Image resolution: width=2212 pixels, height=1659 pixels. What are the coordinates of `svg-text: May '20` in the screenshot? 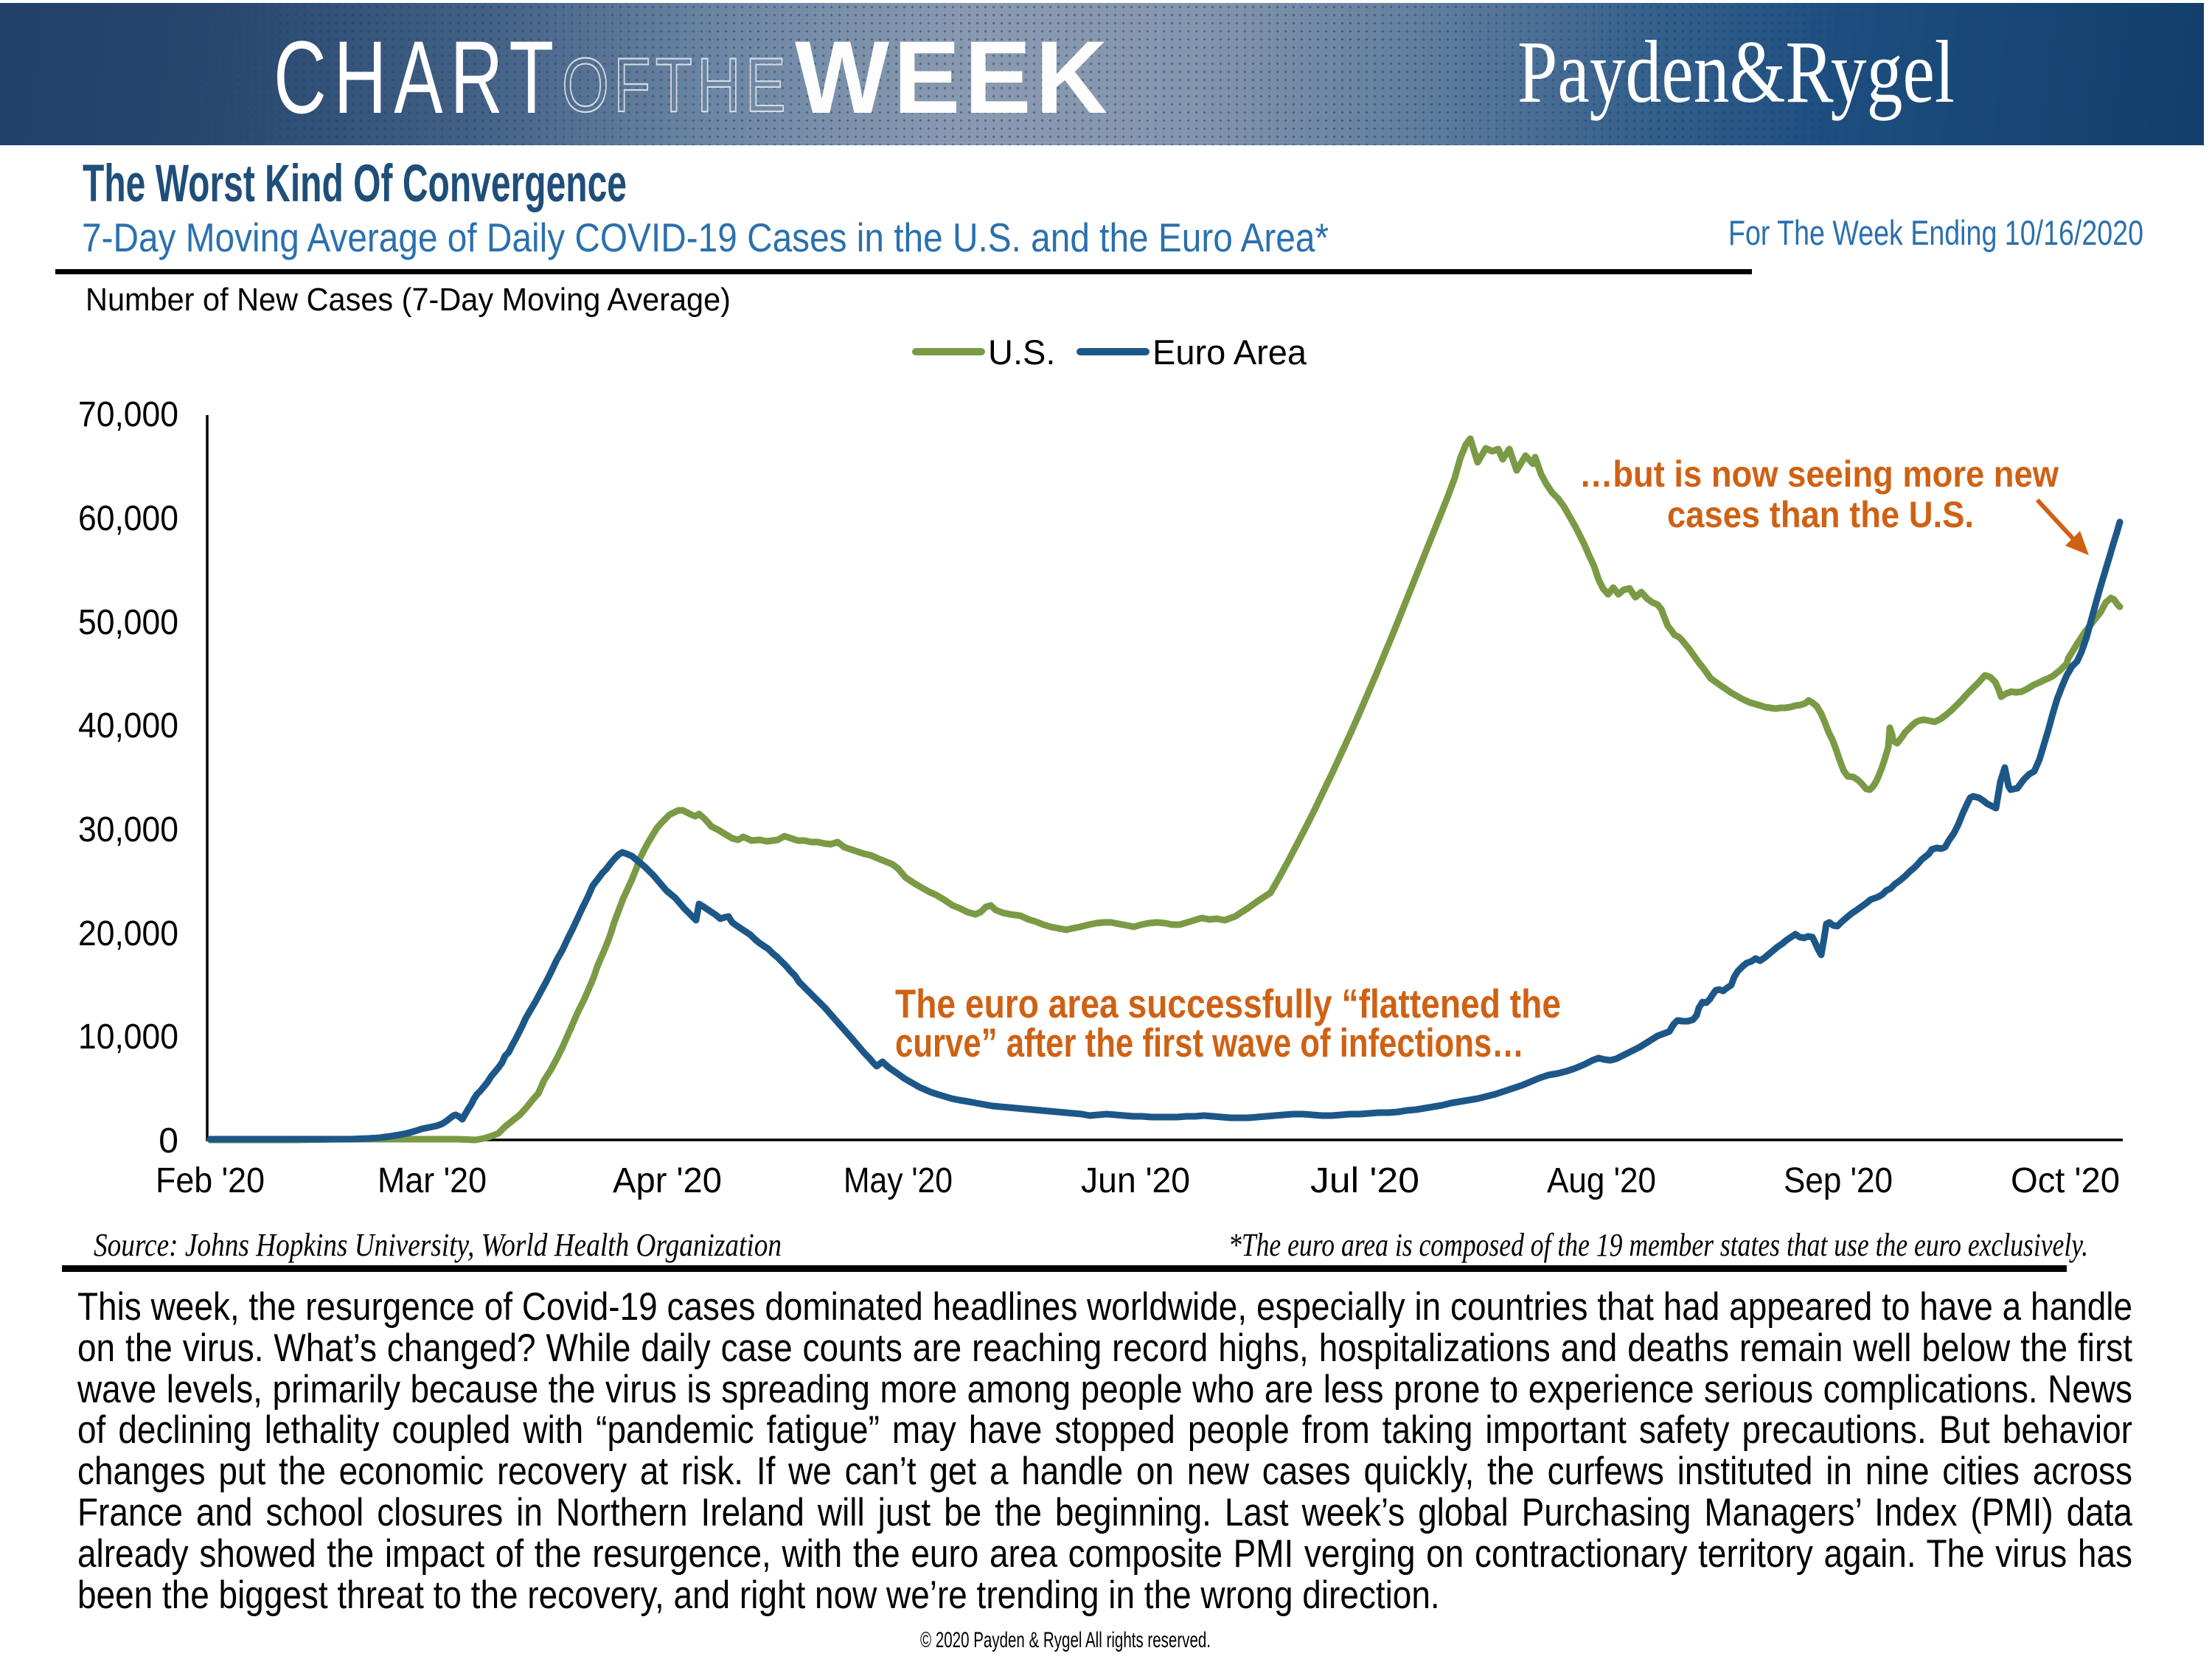 It's located at (898, 1180).